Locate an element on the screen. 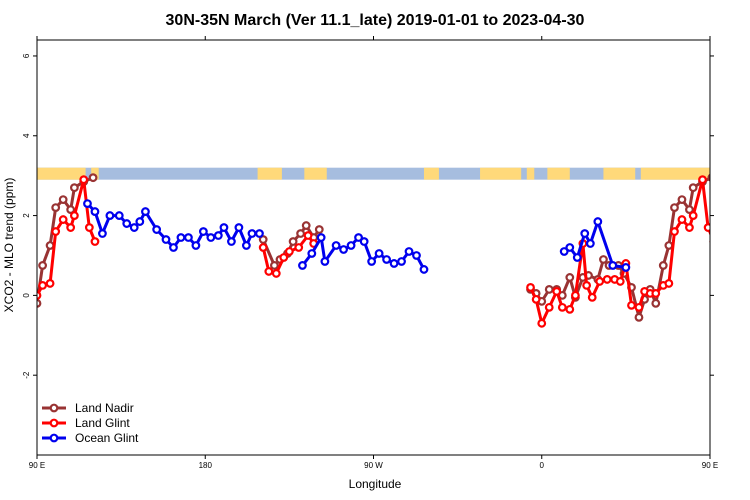 This screenshot has height=500, width=750. ocean-band is located at coordinates (373, 173).